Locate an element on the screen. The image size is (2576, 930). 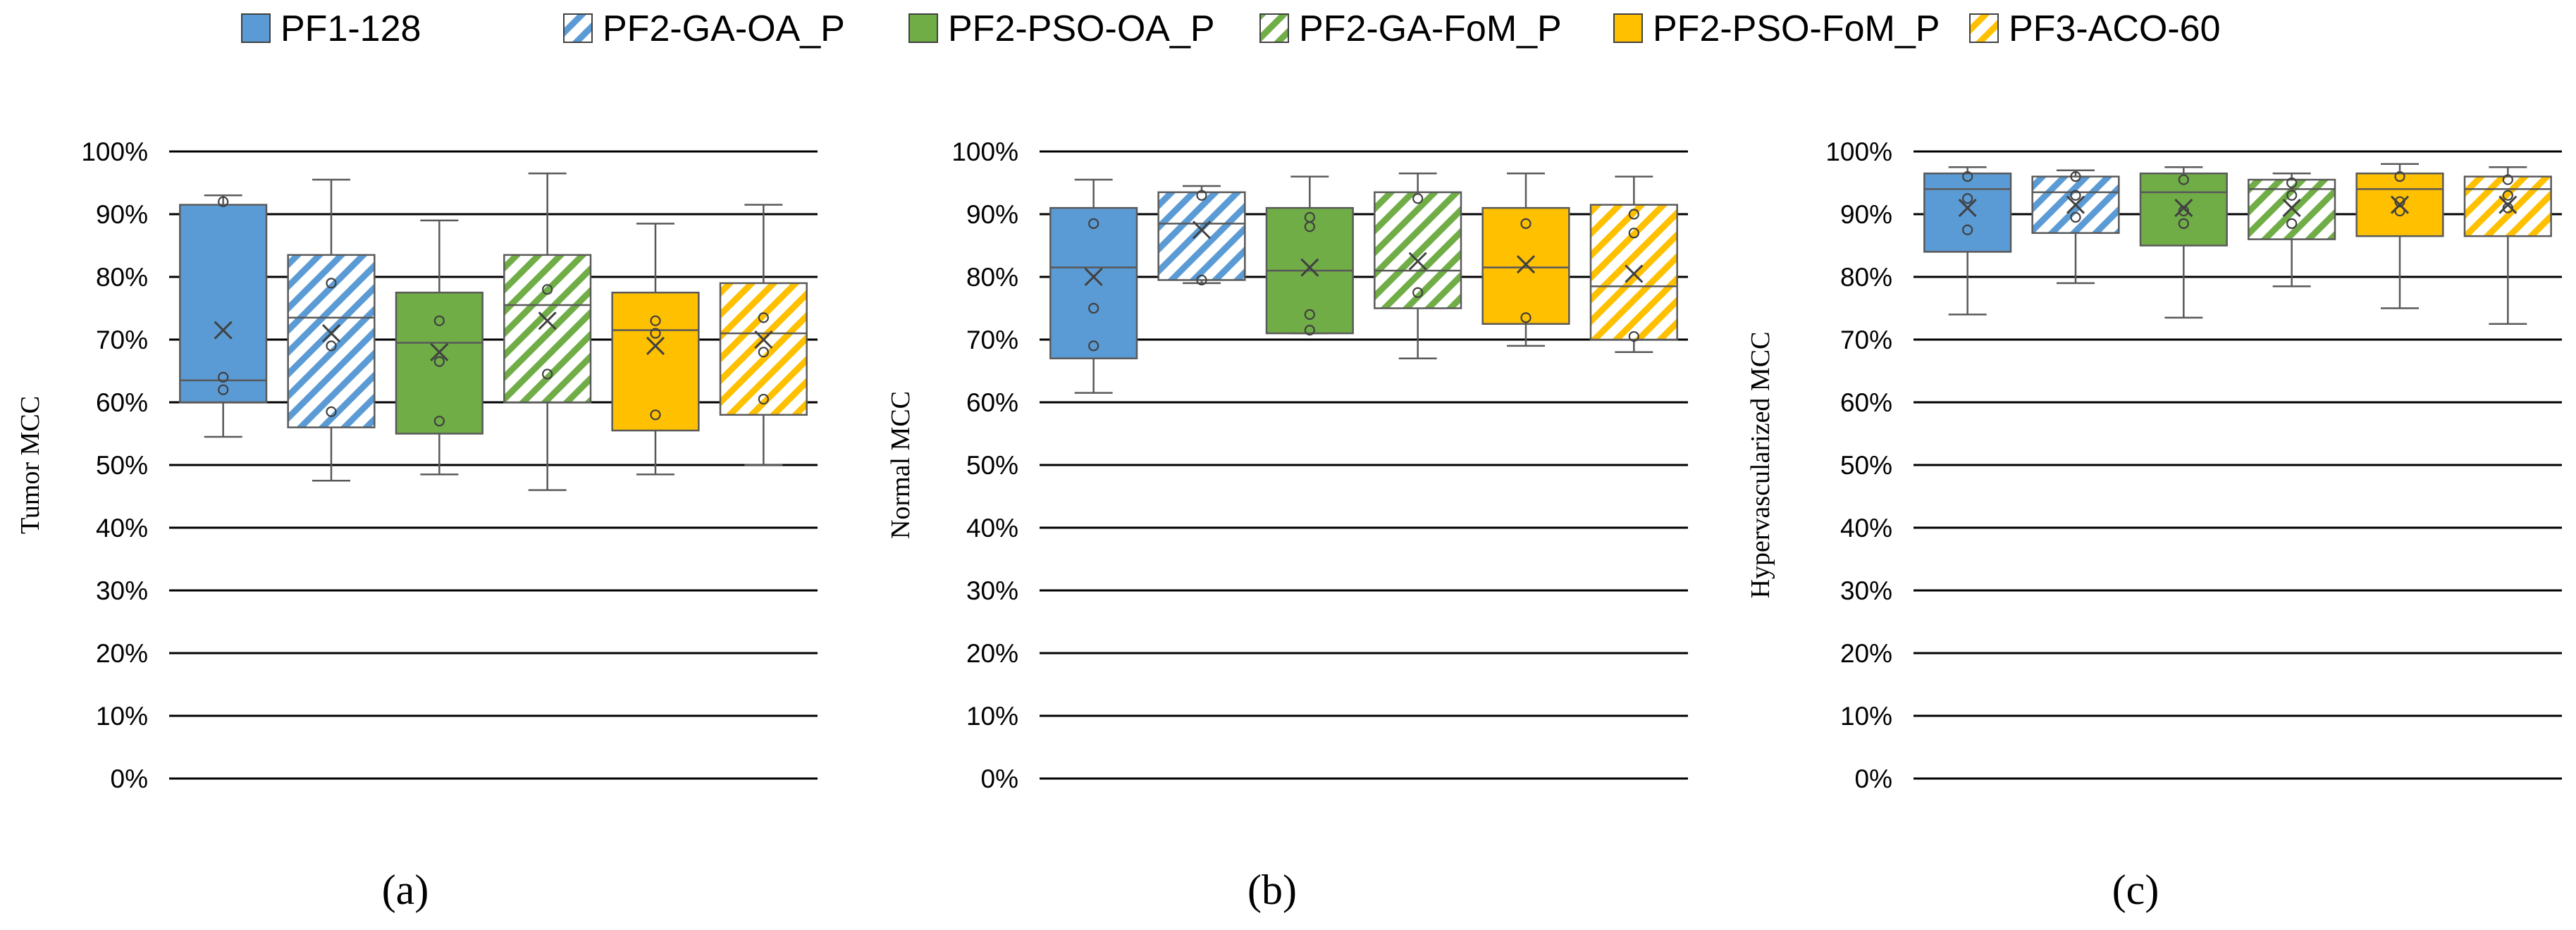
legend-item-pf3-aco-60: PF3-ACO-60 is located at coordinates (2095, 29).